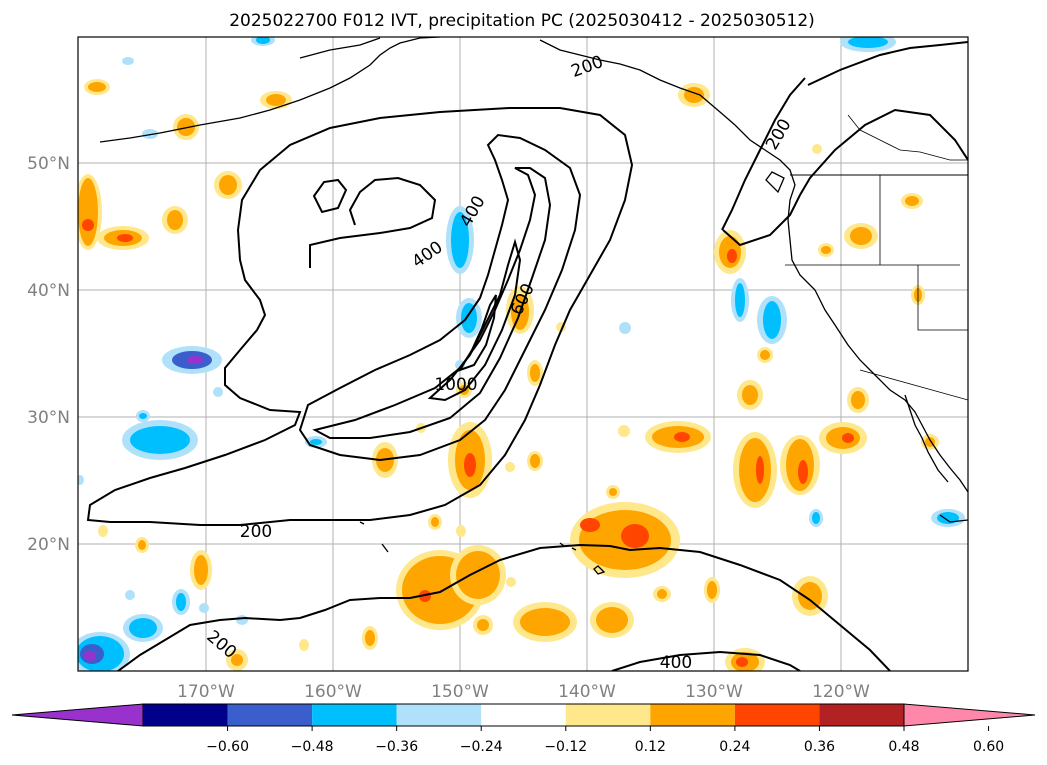  Describe the element at coordinates (48, 164) in the screenshot. I see `lat-label-50n: 50°N` at that location.